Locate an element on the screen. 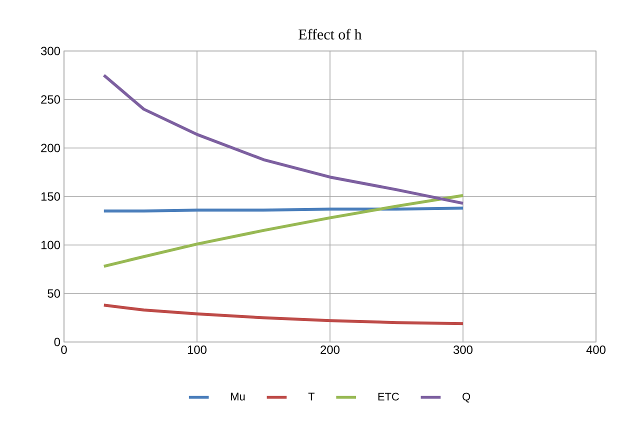  x-tick-label: 400 is located at coordinates (596, 350).